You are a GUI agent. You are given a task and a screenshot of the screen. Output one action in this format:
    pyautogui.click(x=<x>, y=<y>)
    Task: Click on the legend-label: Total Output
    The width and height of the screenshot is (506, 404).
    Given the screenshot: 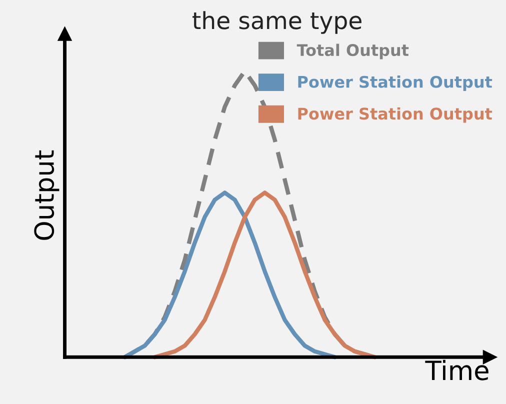 What is the action you would take?
    pyautogui.click(x=352, y=52)
    